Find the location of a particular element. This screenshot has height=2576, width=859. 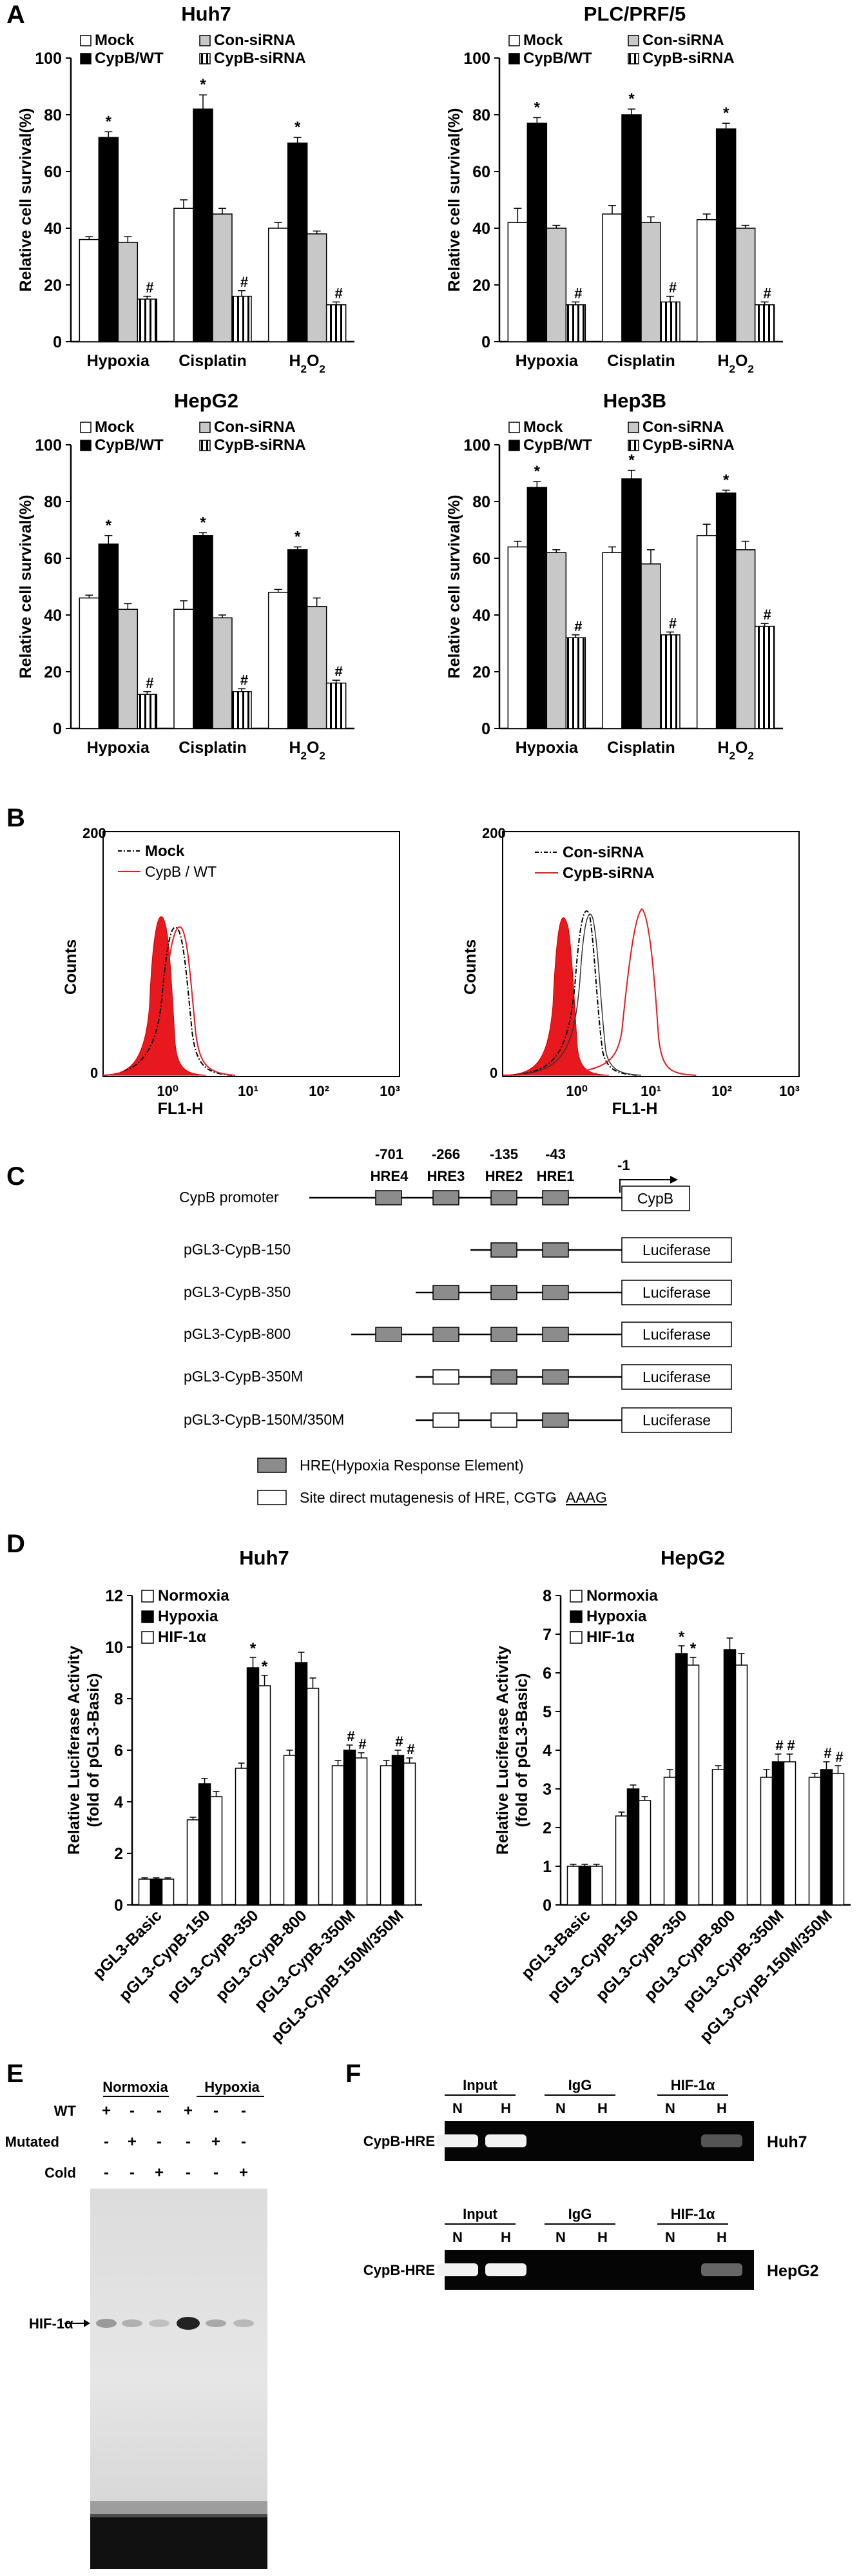

chip-lane-n: N is located at coordinates (458, 2108).